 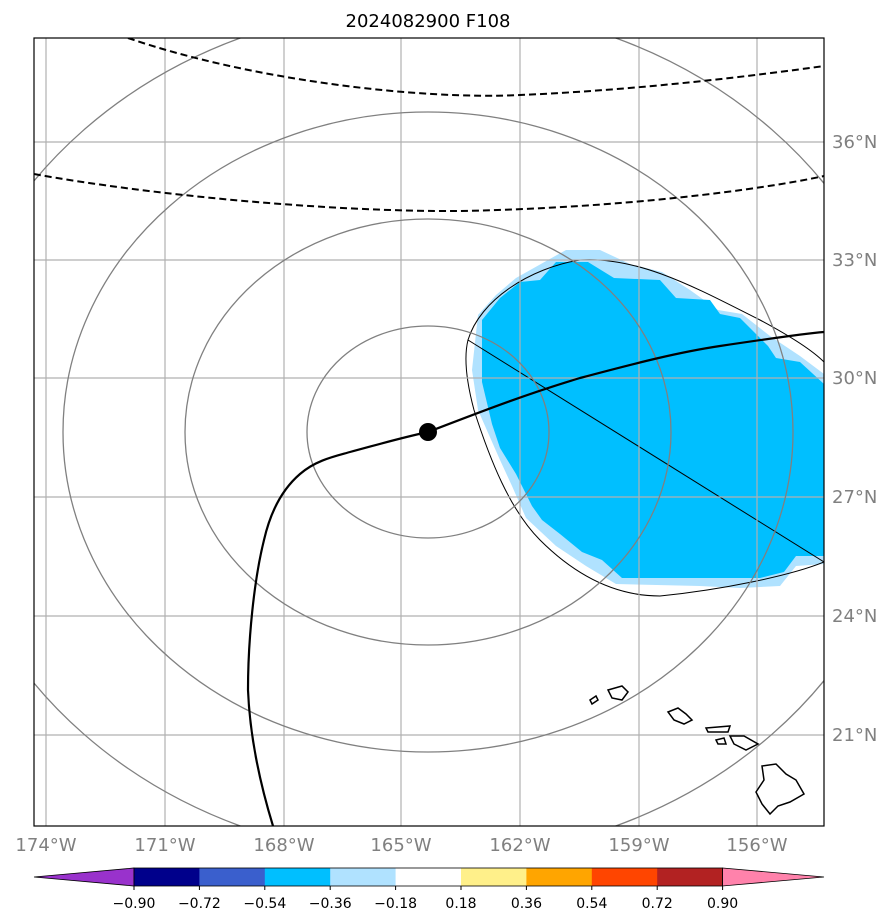 I want to click on lon-label: 168°W, so click(x=283, y=845).